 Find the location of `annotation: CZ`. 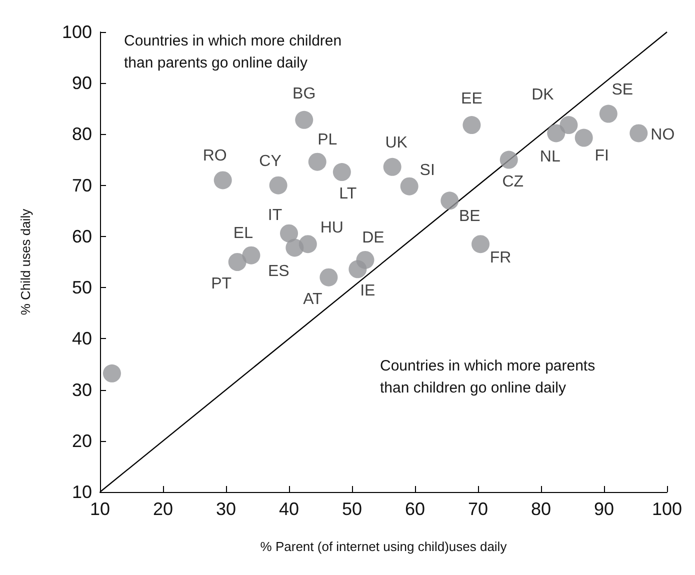

annotation: CZ is located at coordinates (513, 181).